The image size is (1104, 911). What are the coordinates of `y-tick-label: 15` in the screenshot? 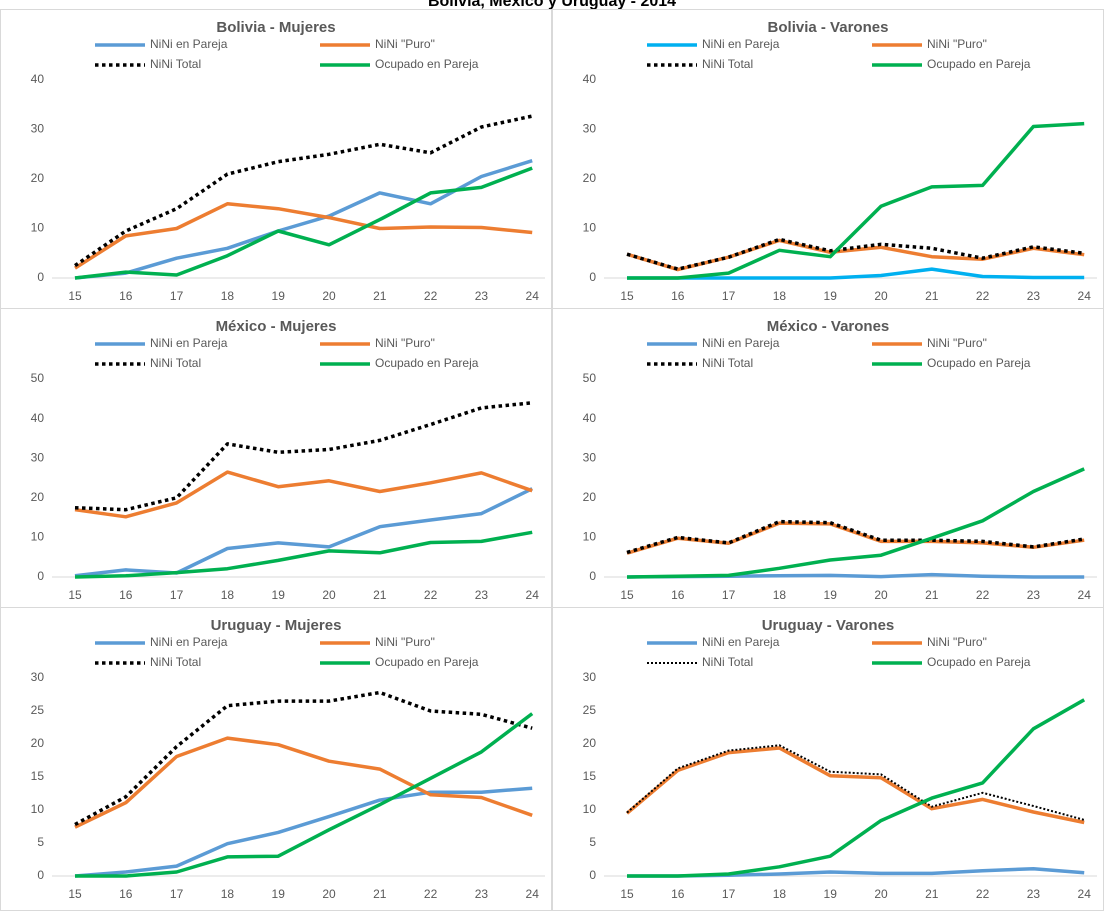 It's located at (38, 776).